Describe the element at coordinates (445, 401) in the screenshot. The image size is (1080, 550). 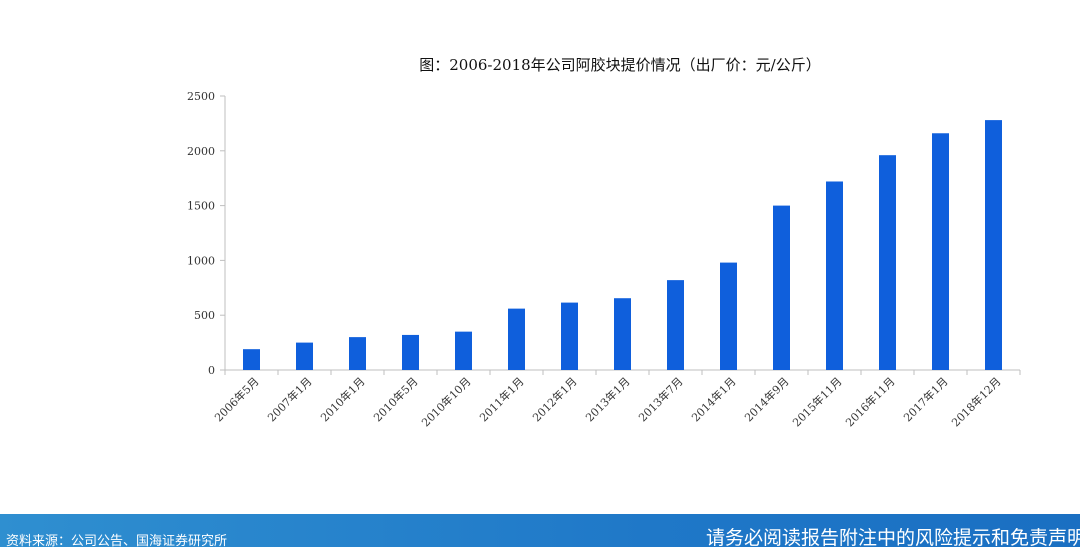
I see `x-tick-label: 2010年10月` at that location.